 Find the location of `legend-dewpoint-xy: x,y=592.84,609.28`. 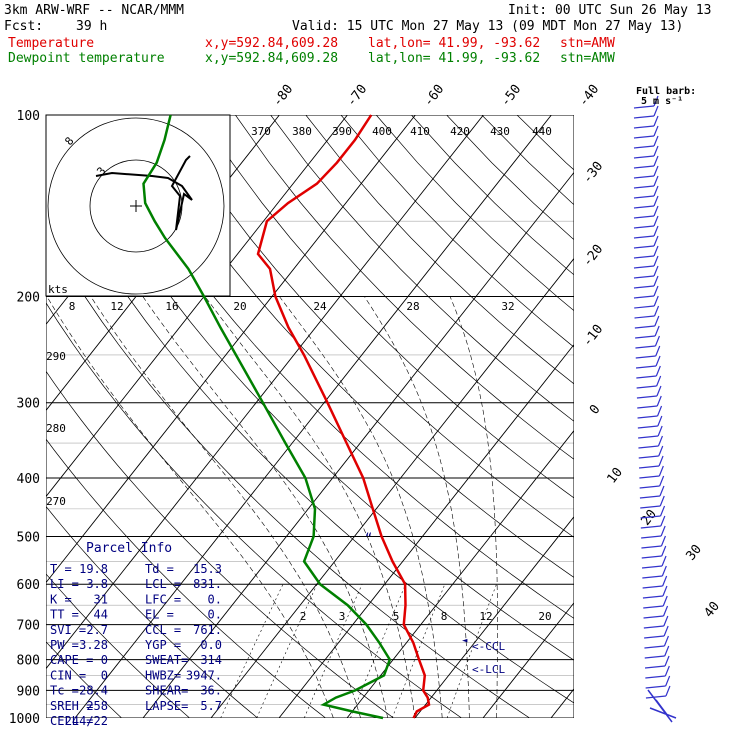

legend-dewpoint-xy: x,y=592.84,609.28 is located at coordinates (272, 58).